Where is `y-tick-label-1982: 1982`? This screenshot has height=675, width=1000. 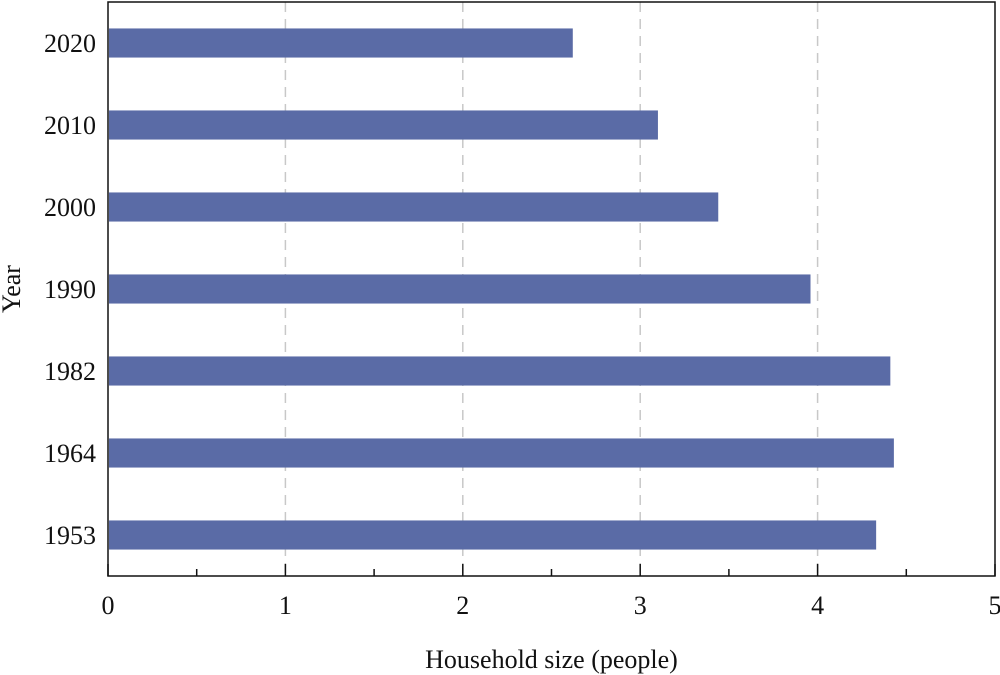 y-tick-label-1982: 1982 is located at coordinates (70, 371).